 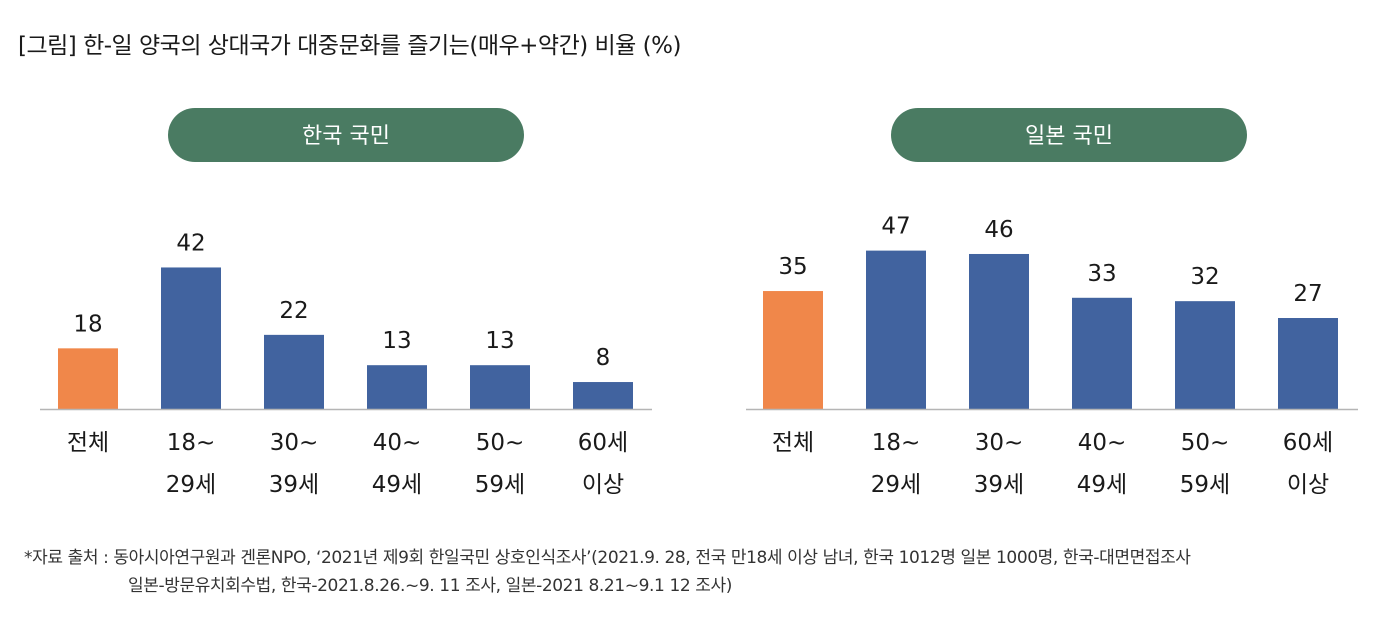 I want to click on chart-2-category-label-5: 50~, so click(x=1205, y=443).